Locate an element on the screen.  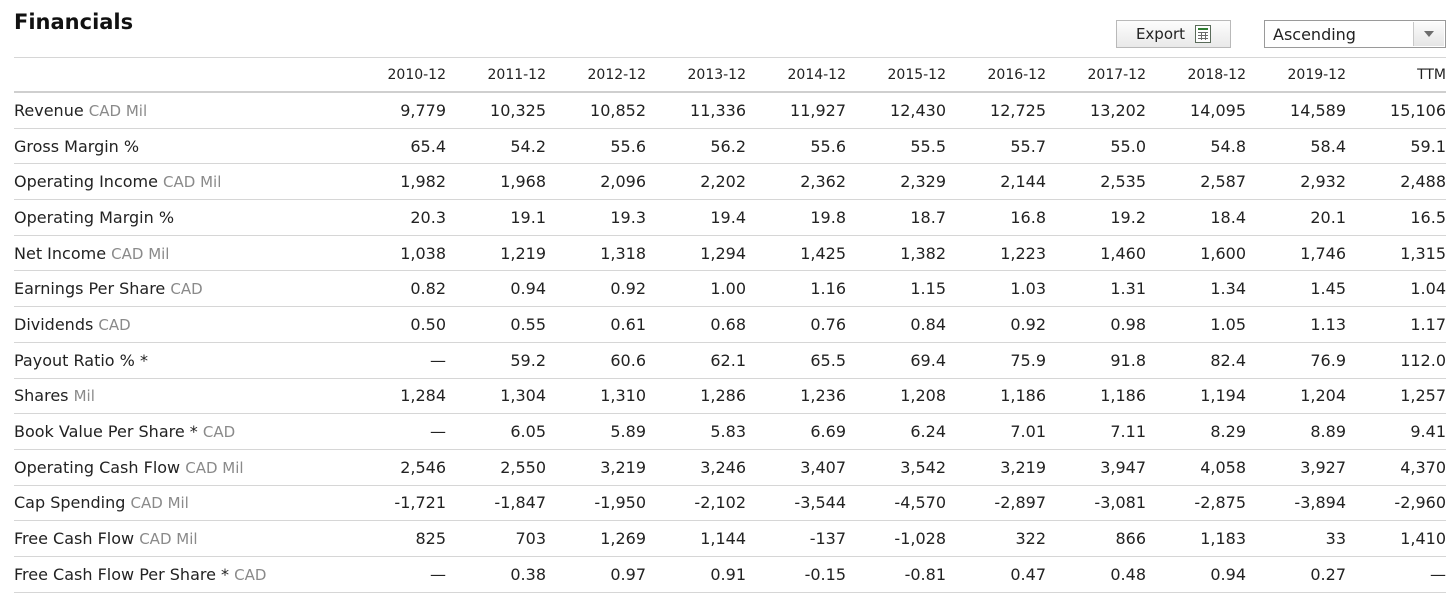
table-cell: 1,208 is located at coordinates (896, 396).